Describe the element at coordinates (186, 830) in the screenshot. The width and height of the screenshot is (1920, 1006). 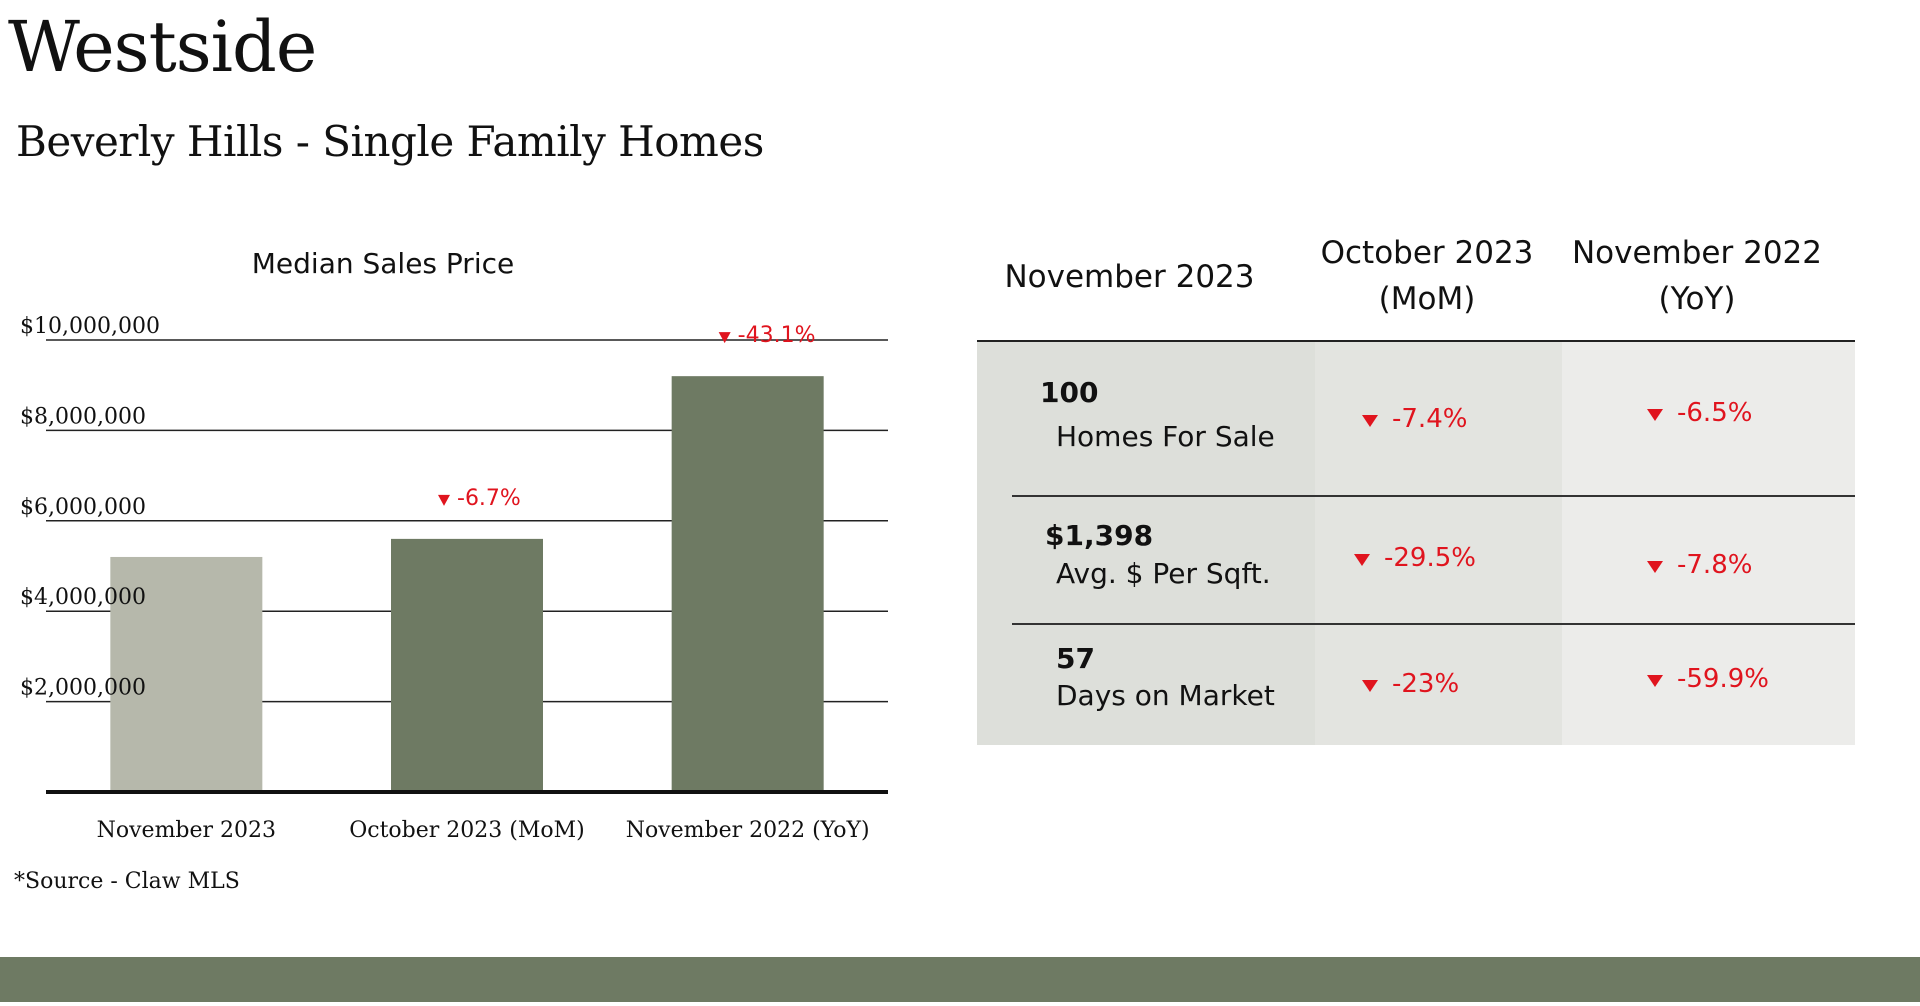
I see `x-tick-label: November 2023` at that location.